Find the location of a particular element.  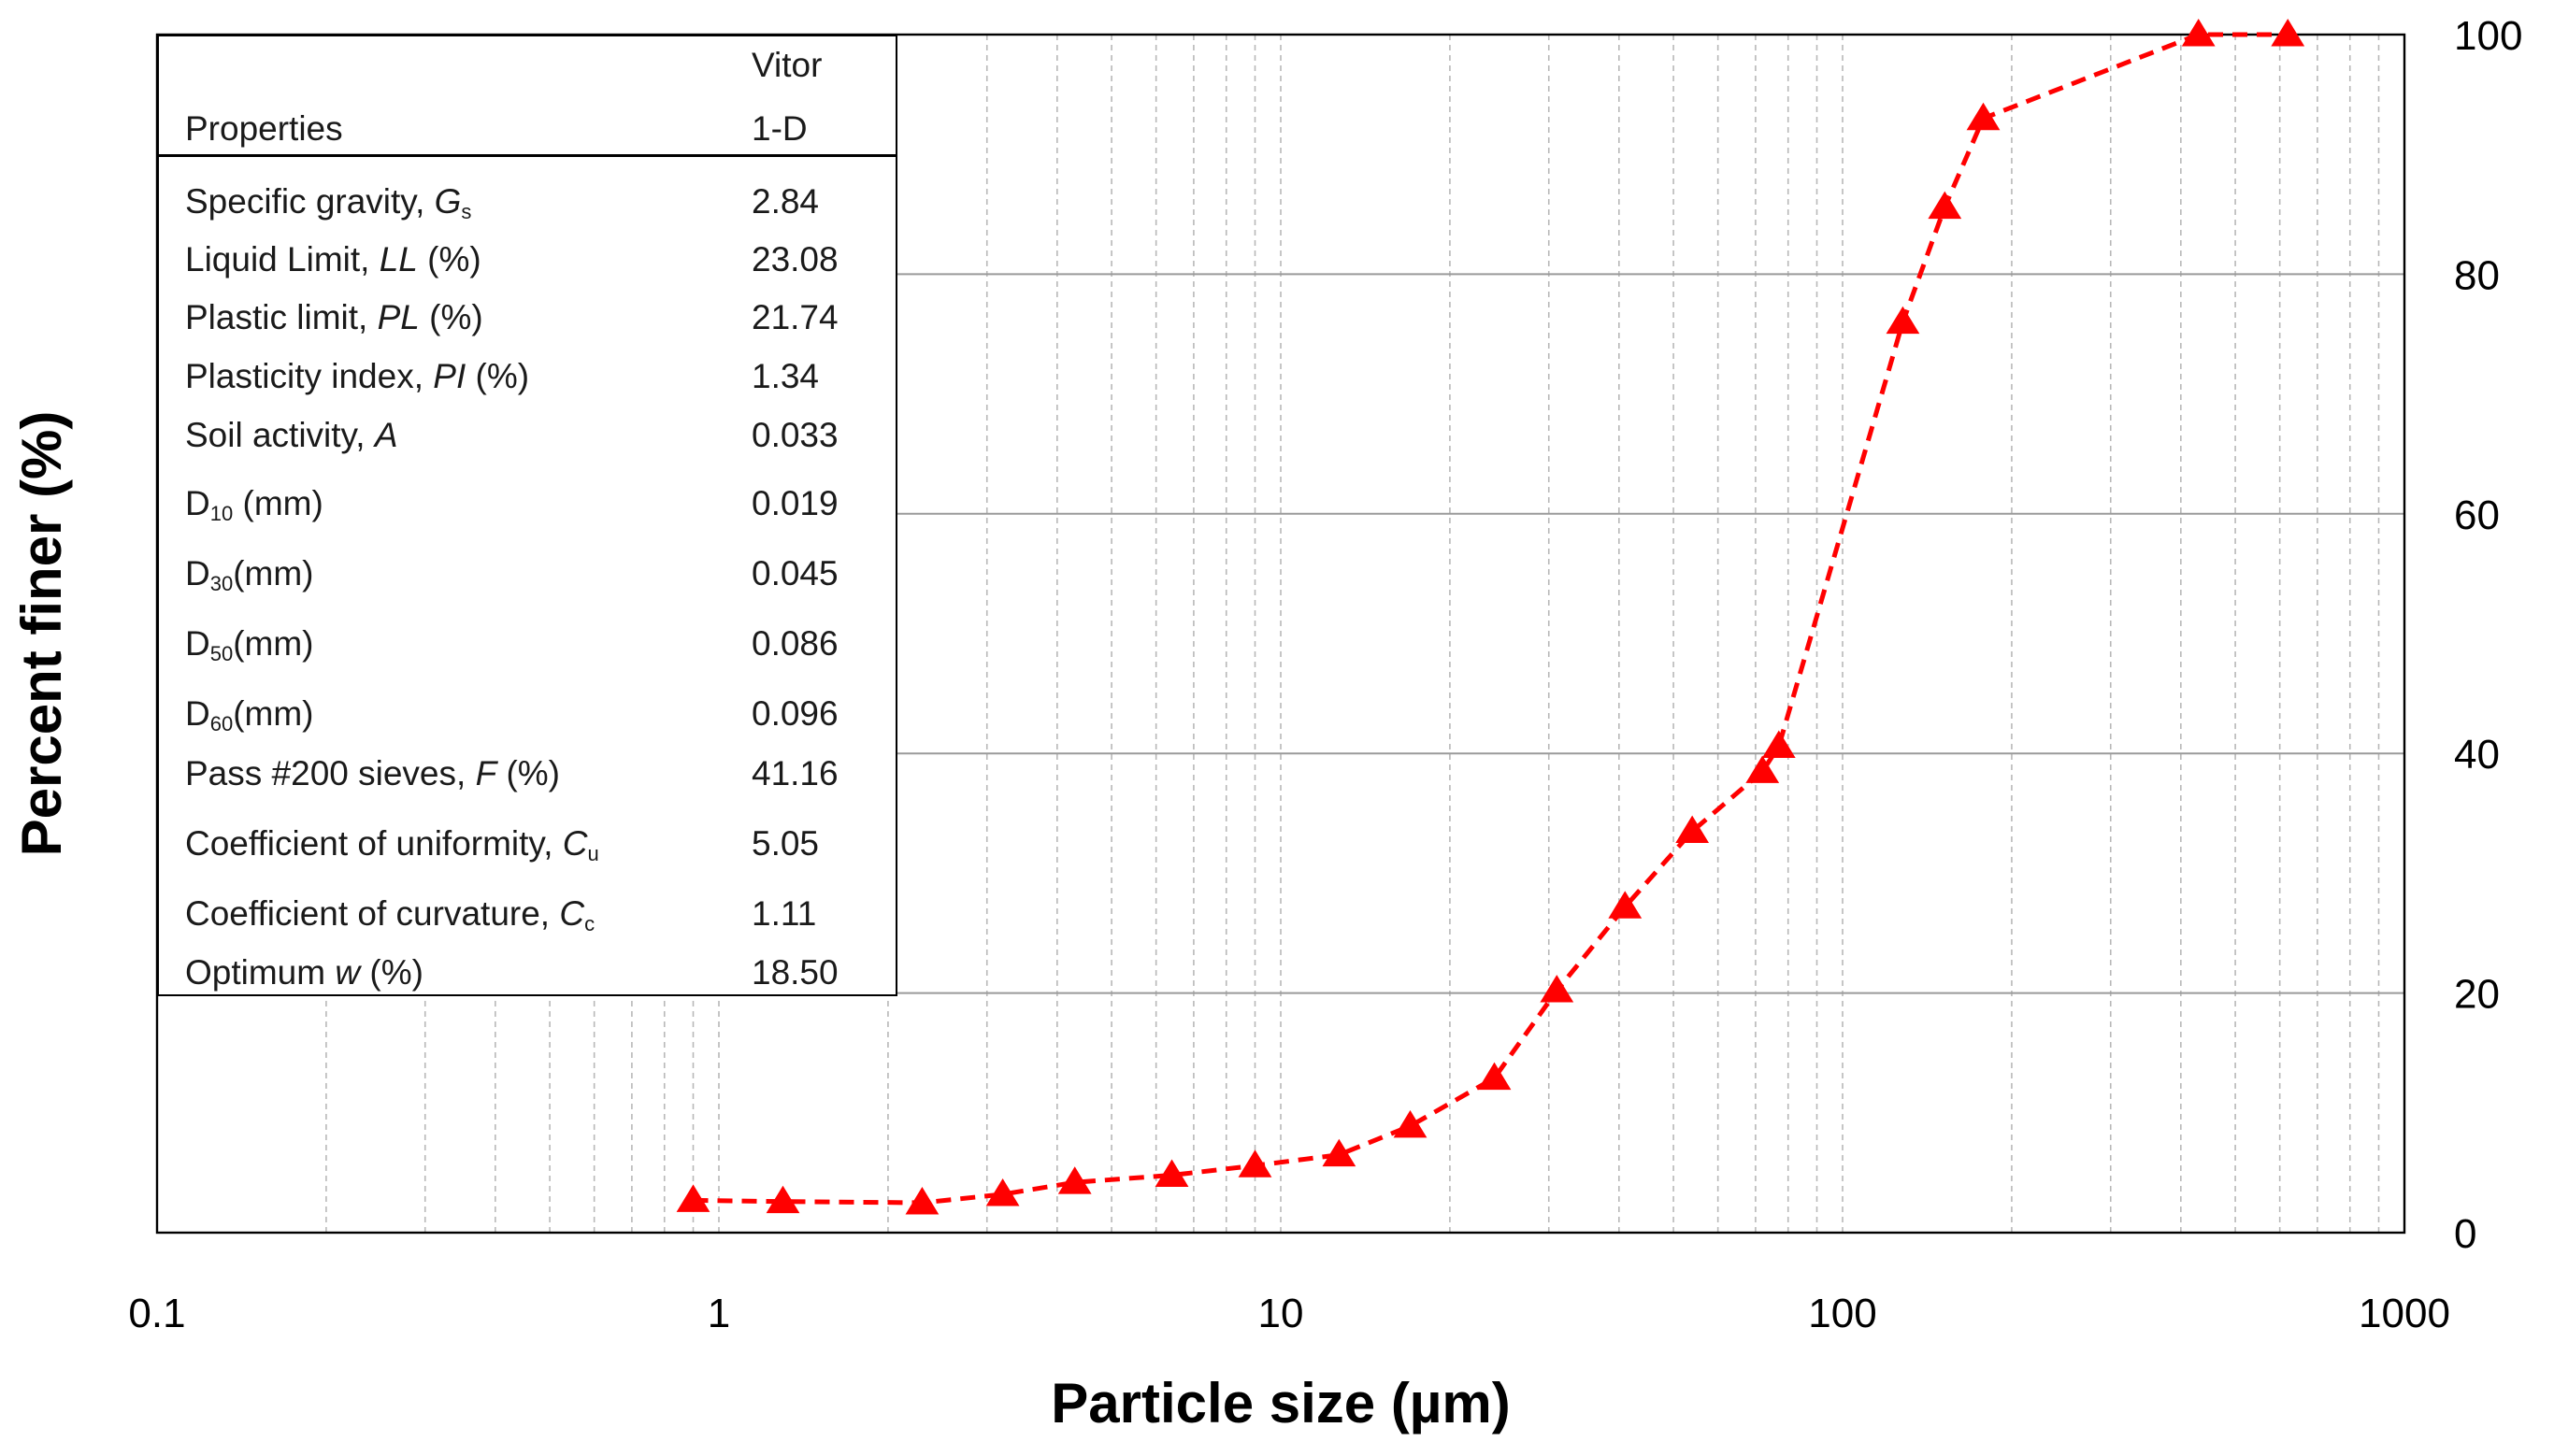

table-row-value: 5.05 is located at coordinates (786, 843).